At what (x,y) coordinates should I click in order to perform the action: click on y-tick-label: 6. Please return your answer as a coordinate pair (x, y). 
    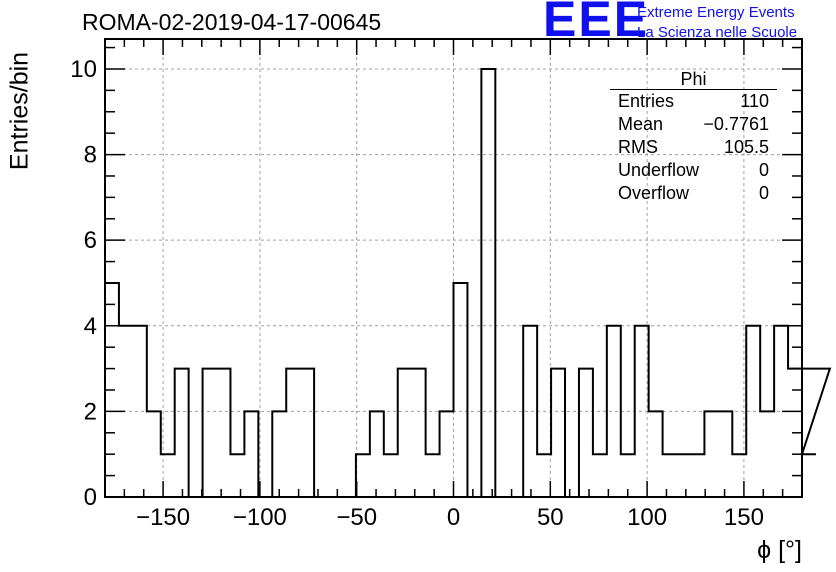
    Looking at the image, I should click on (90, 240).